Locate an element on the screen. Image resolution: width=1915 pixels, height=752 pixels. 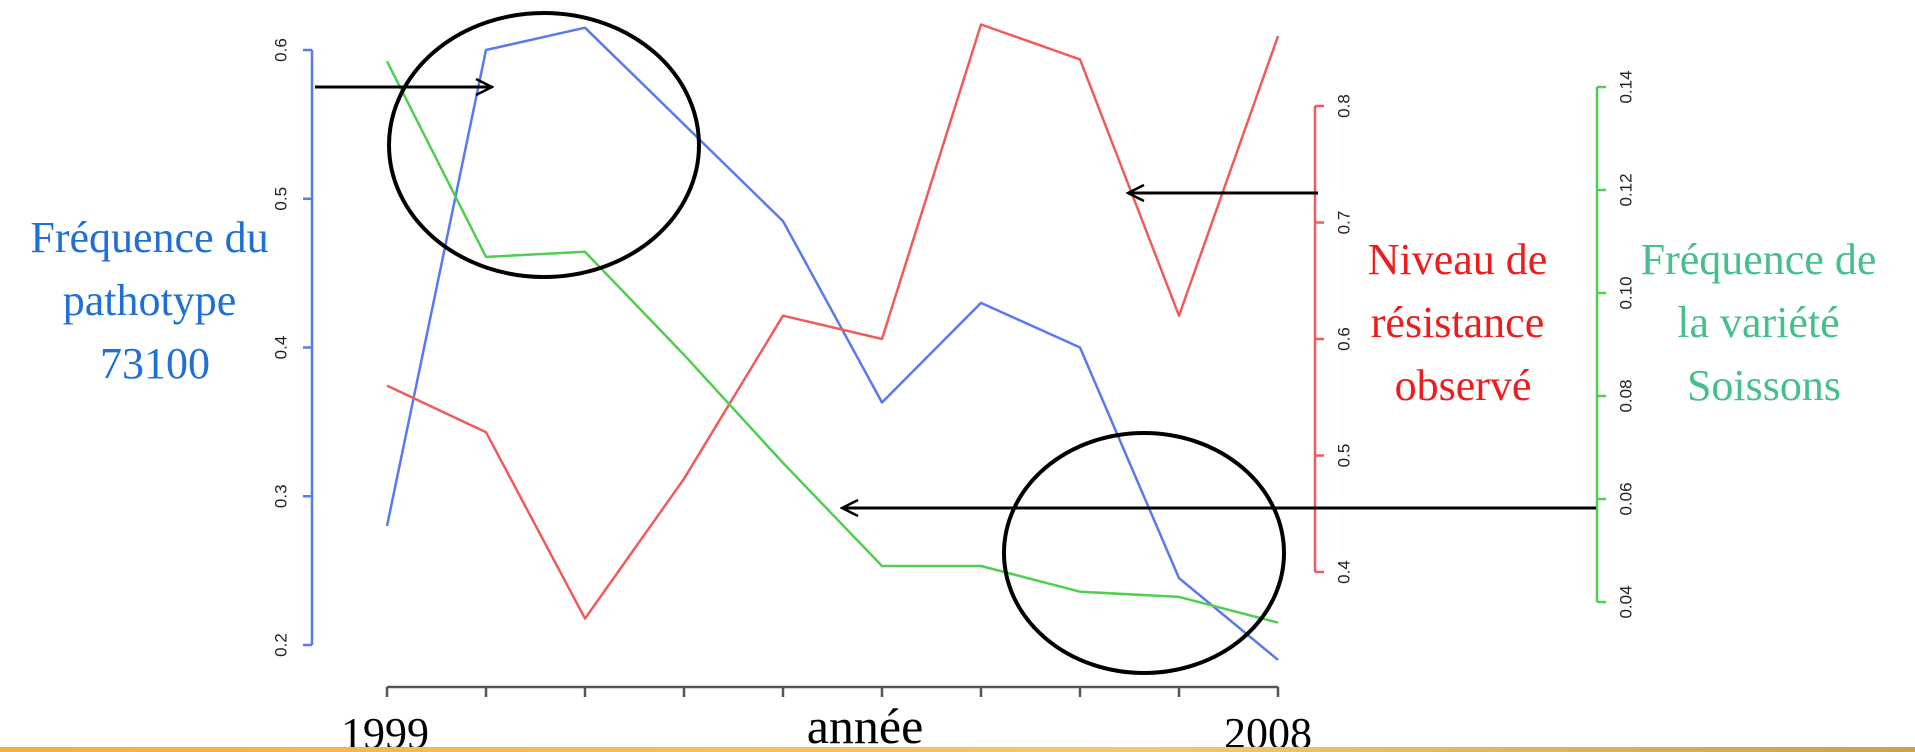
left-tick-label: 0.3 is located at coordinates (280, 496).